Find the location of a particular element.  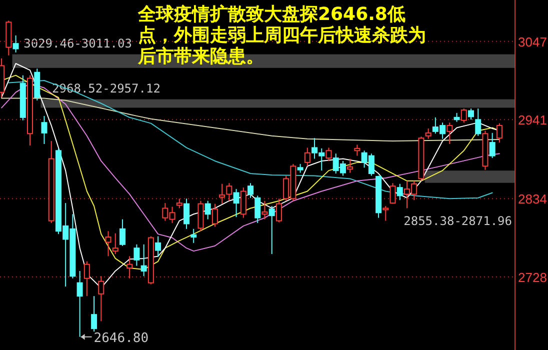

annotation: 全球疫情扩散致大盘探2646.8低点，外围走弱上周四午后快速杀跌为后市带来隐患。 is located at coordinates (282, 35).